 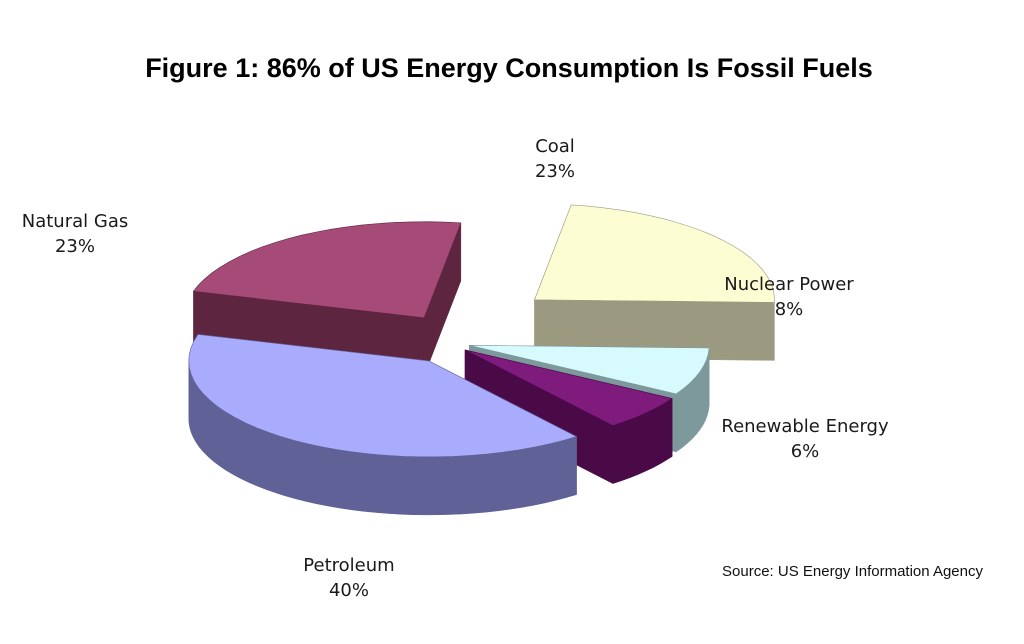 What do you see at coordinates (75, 246) in the screenshot?
I see `slice-label-value-0: 23%` at bounding box center [75, 246].